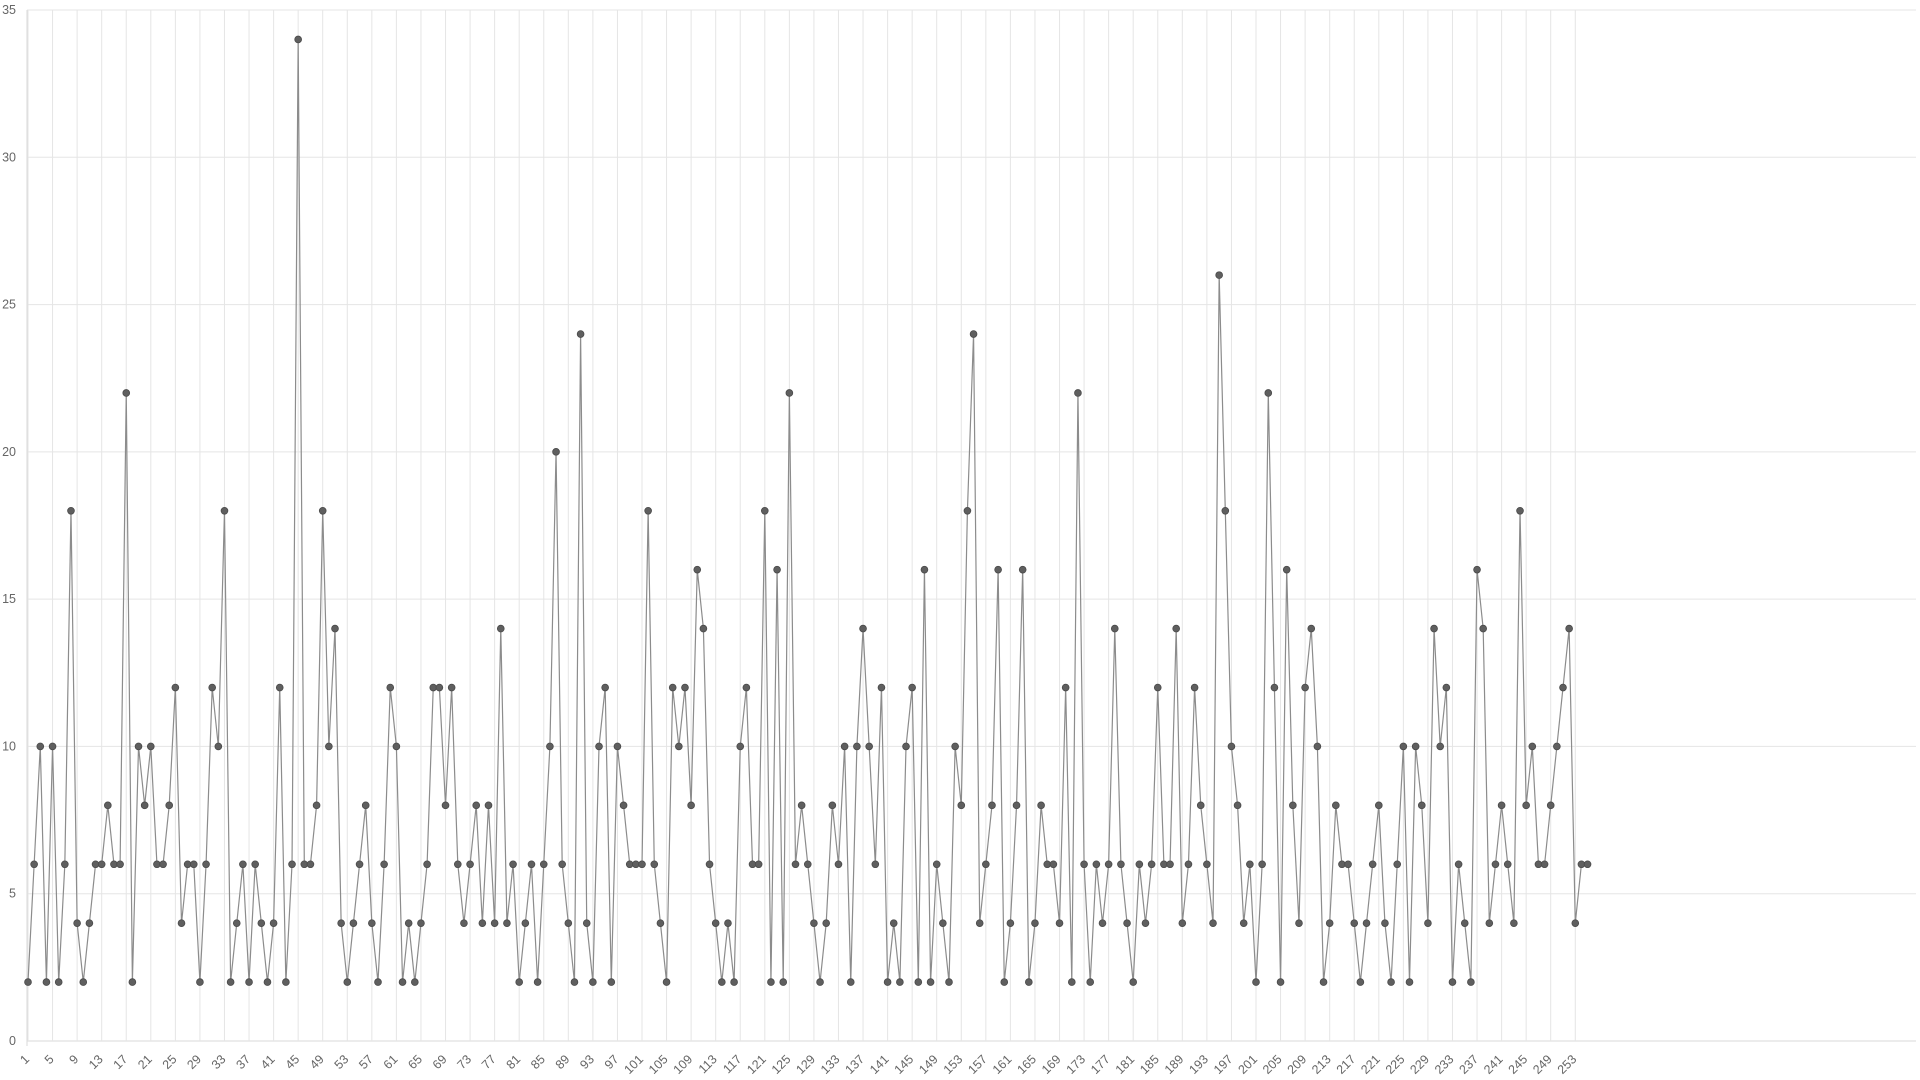 The image size is (1920, 1080). I want to click on x-tick-label: 125, so click(781, 1064).